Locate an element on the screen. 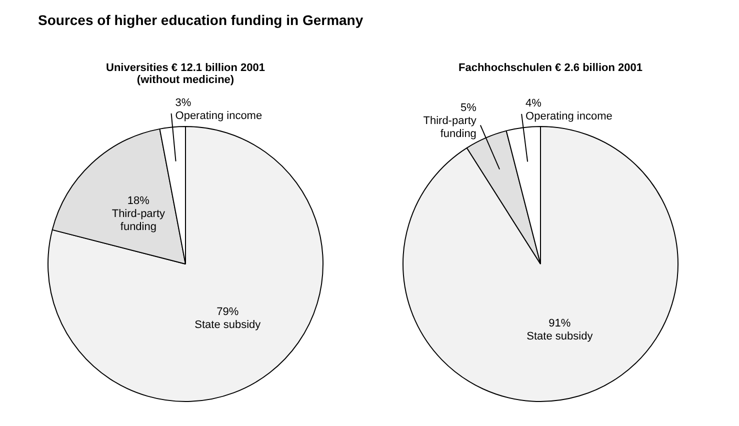 This screenshot has height=426, width=739. data-label: 79% is located at coordinates (227, 312).